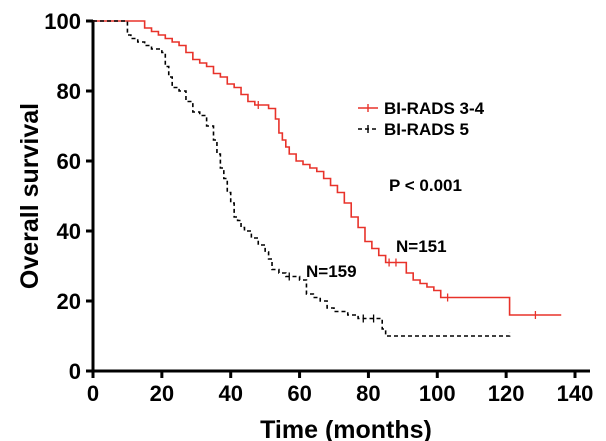  What do you see at coordinates (346, 428) in the screenshot?
I see `x-axis-title: Time (months)` at bounding box center [346, 428].